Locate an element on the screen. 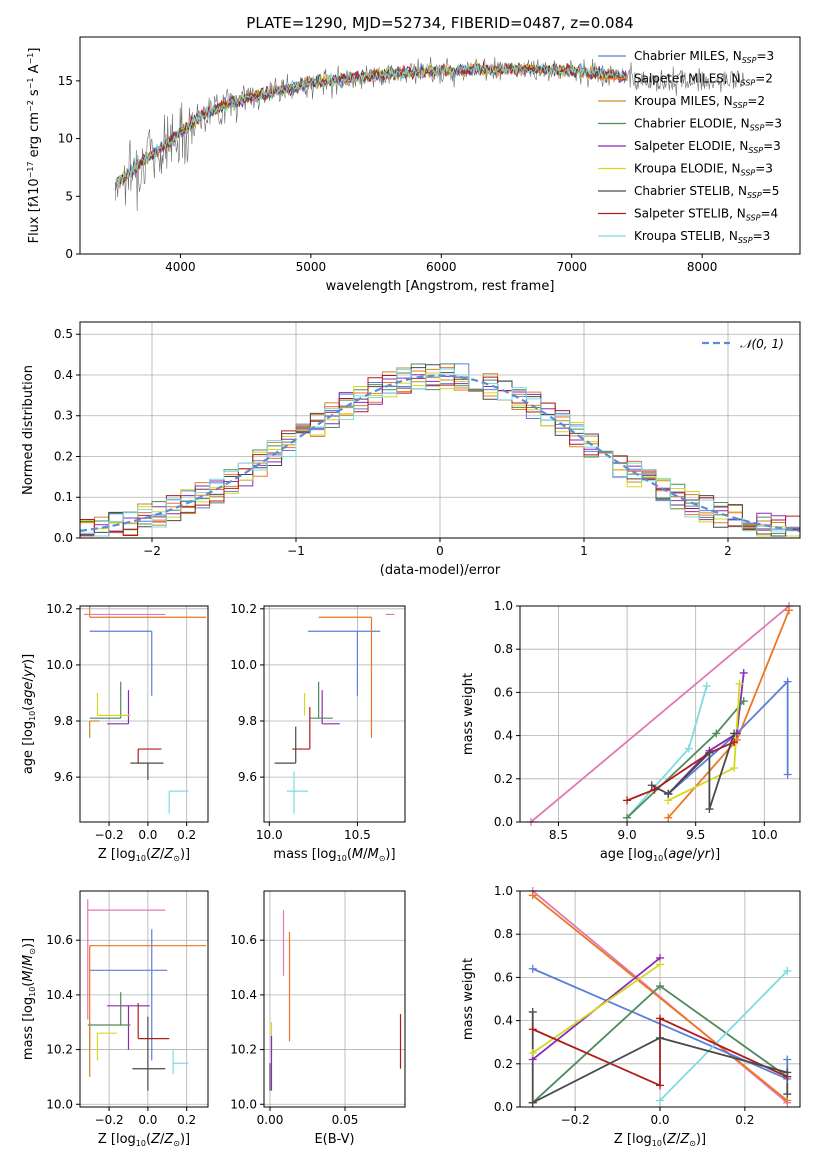 The image size is (819, 1170). y-tick-label: 15 is located at coordinates (65, 81).